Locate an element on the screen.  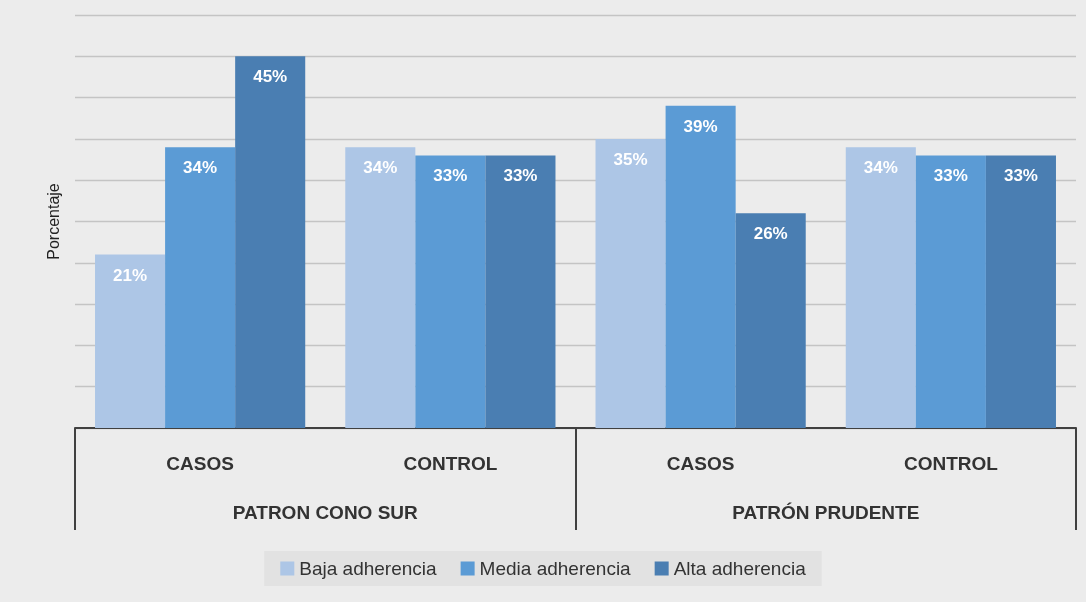
data-label: 21% is located at coordinates (130, 275).